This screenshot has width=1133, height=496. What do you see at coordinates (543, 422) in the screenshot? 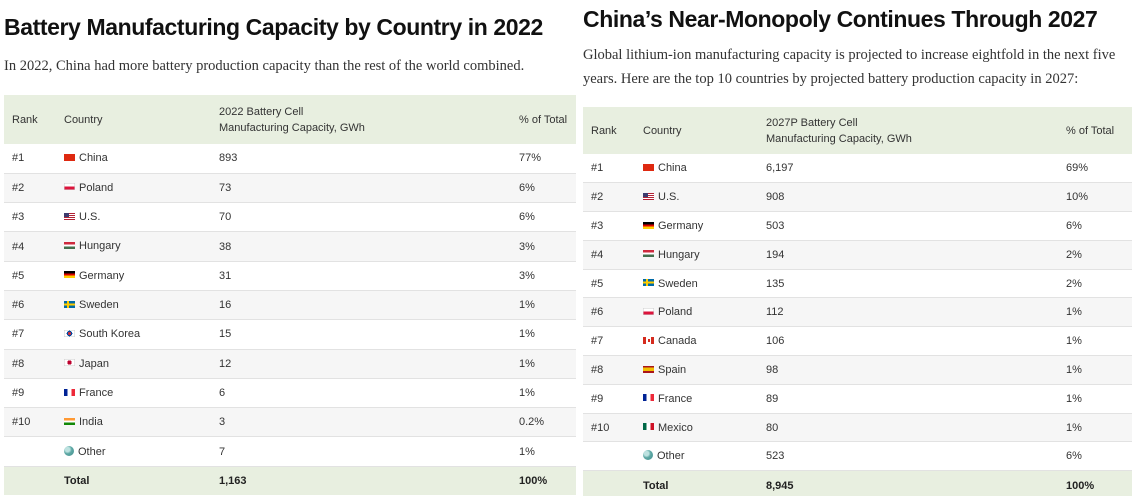
I see `share-cell: 0.2%` at bounding box center [543, 422].